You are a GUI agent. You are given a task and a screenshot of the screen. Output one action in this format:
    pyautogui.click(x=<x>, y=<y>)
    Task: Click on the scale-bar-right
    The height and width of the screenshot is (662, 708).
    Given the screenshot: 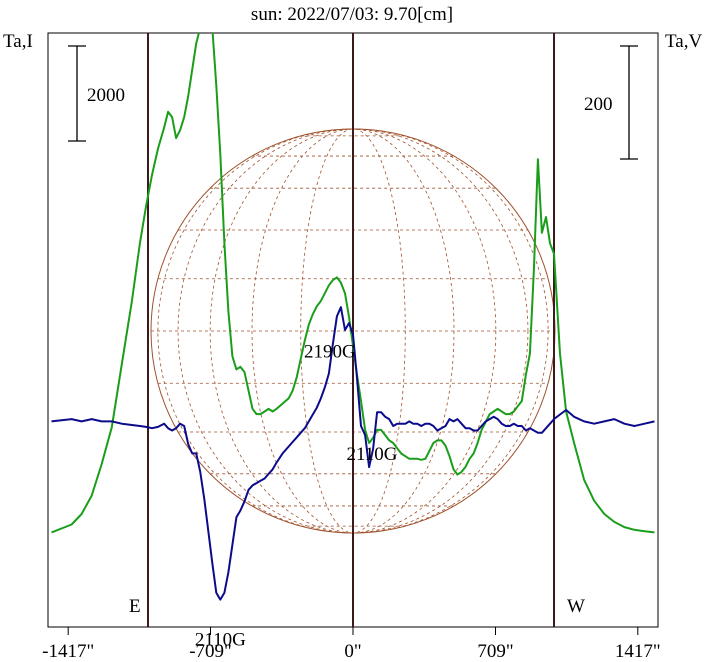 What is the action you would take?
    pyautogui.click(x=629, y=102)
    